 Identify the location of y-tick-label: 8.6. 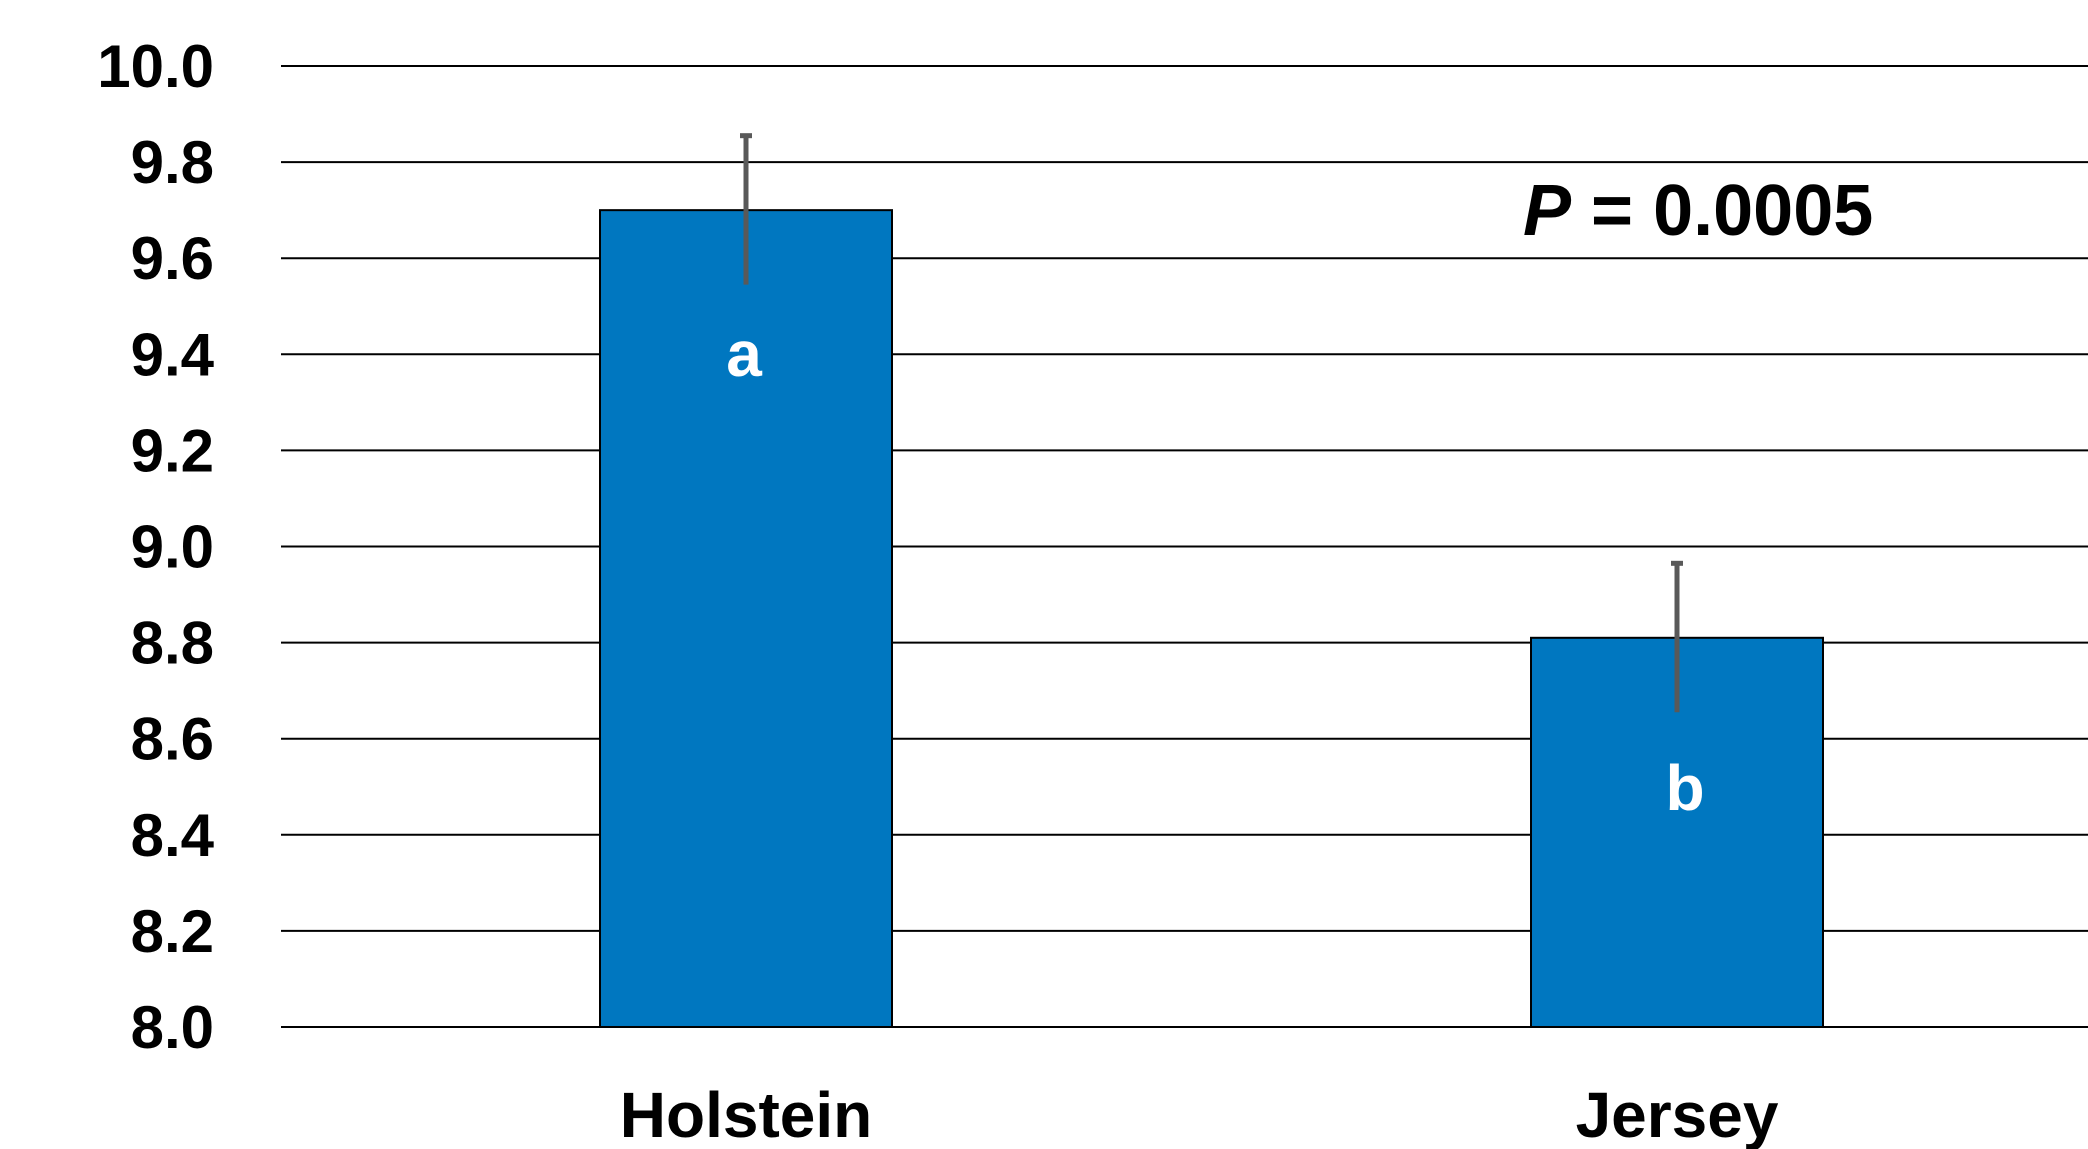
(172, 739).